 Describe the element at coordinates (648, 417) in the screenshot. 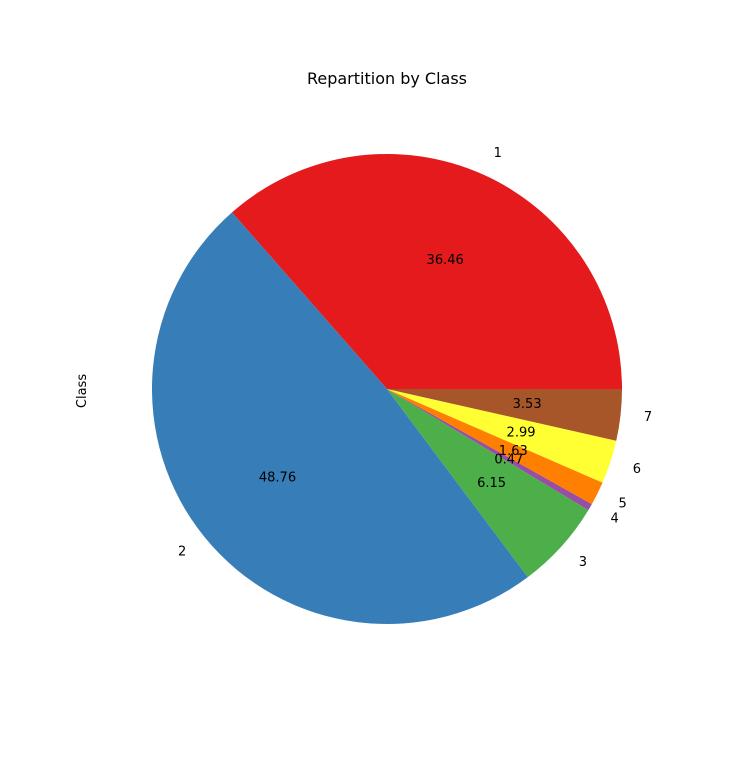

I see `slice-label-7: 7` at that location.